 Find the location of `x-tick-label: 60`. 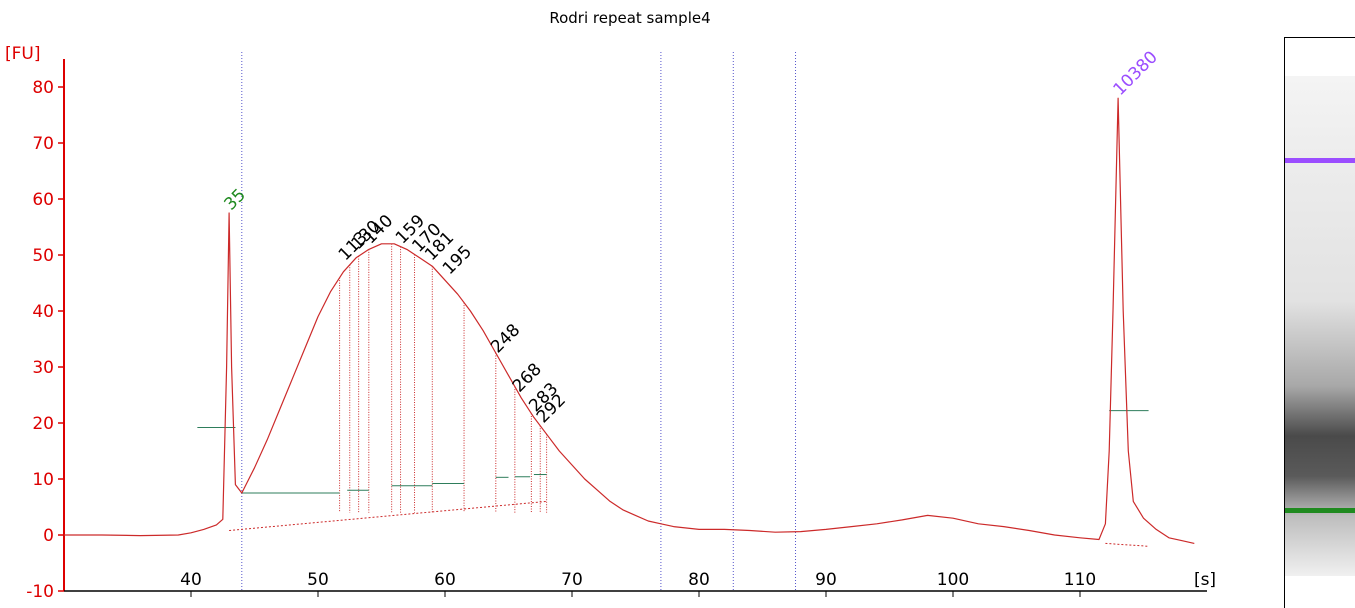

x-tick-label: 60 is located at coordinates (445, 580).